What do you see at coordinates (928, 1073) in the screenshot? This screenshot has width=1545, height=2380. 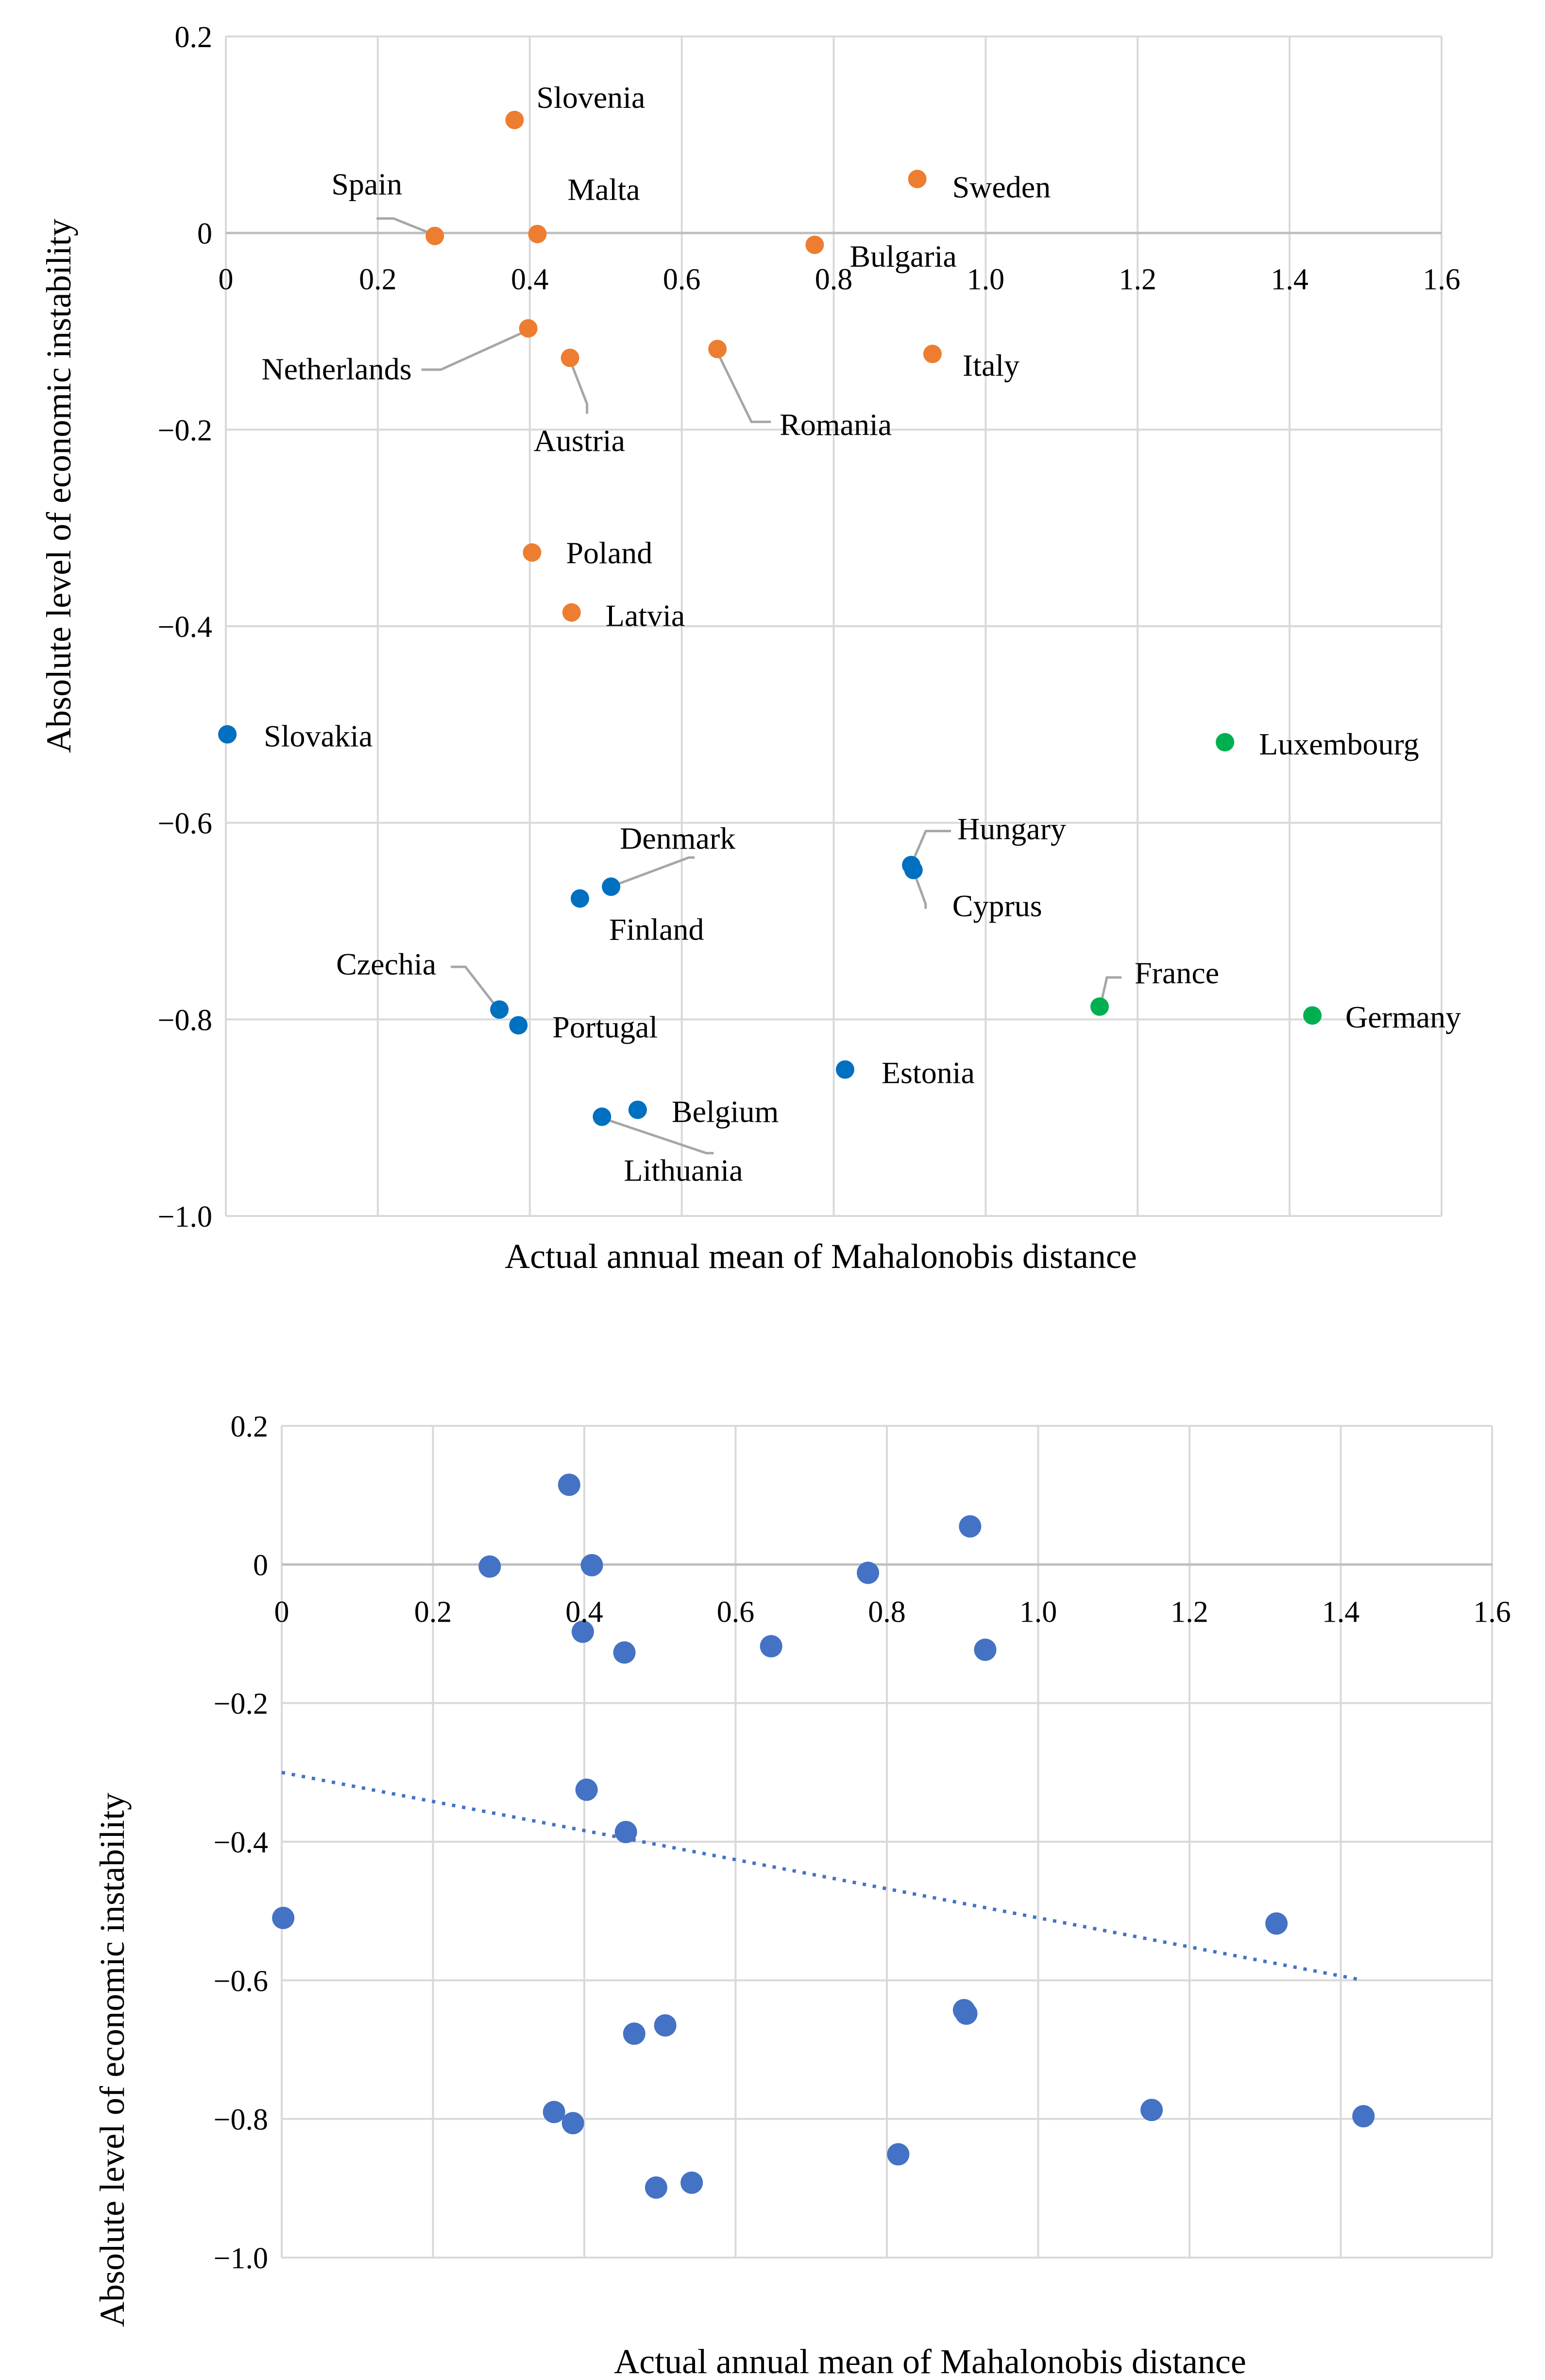 I see `point-label: Estonia` at bounding box center [928, 1073].